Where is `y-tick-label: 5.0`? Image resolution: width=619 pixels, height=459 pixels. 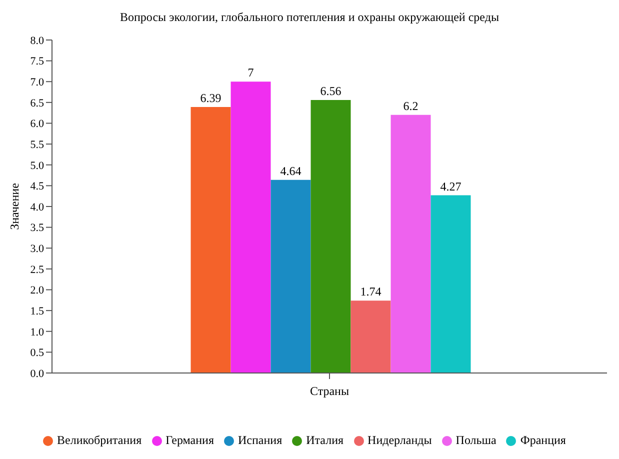
y-tick-label: 5.0 is located at coordinates (37, 166).